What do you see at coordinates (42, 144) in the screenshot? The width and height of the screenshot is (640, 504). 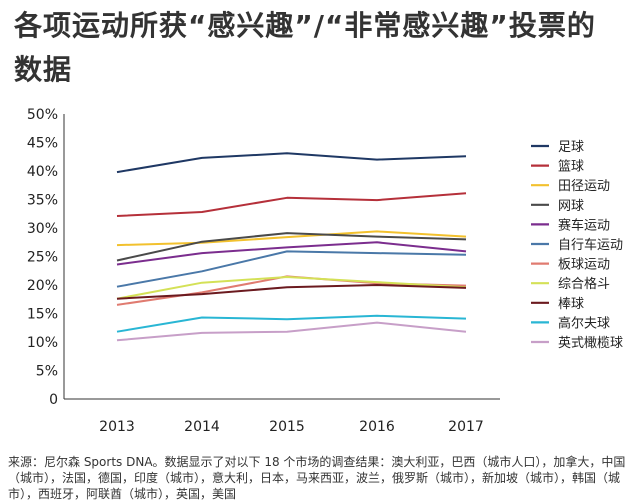 I see `y-tick-label: 45%` at bounding box center [42, 144].